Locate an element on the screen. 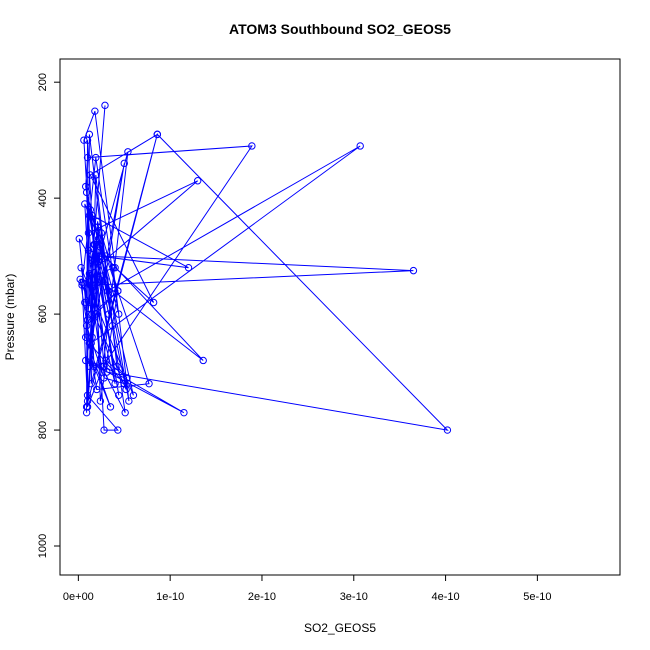 This screenshot has width=650, height=650. x-tick-label: 0e+00 is located at coordinates (78, 597).